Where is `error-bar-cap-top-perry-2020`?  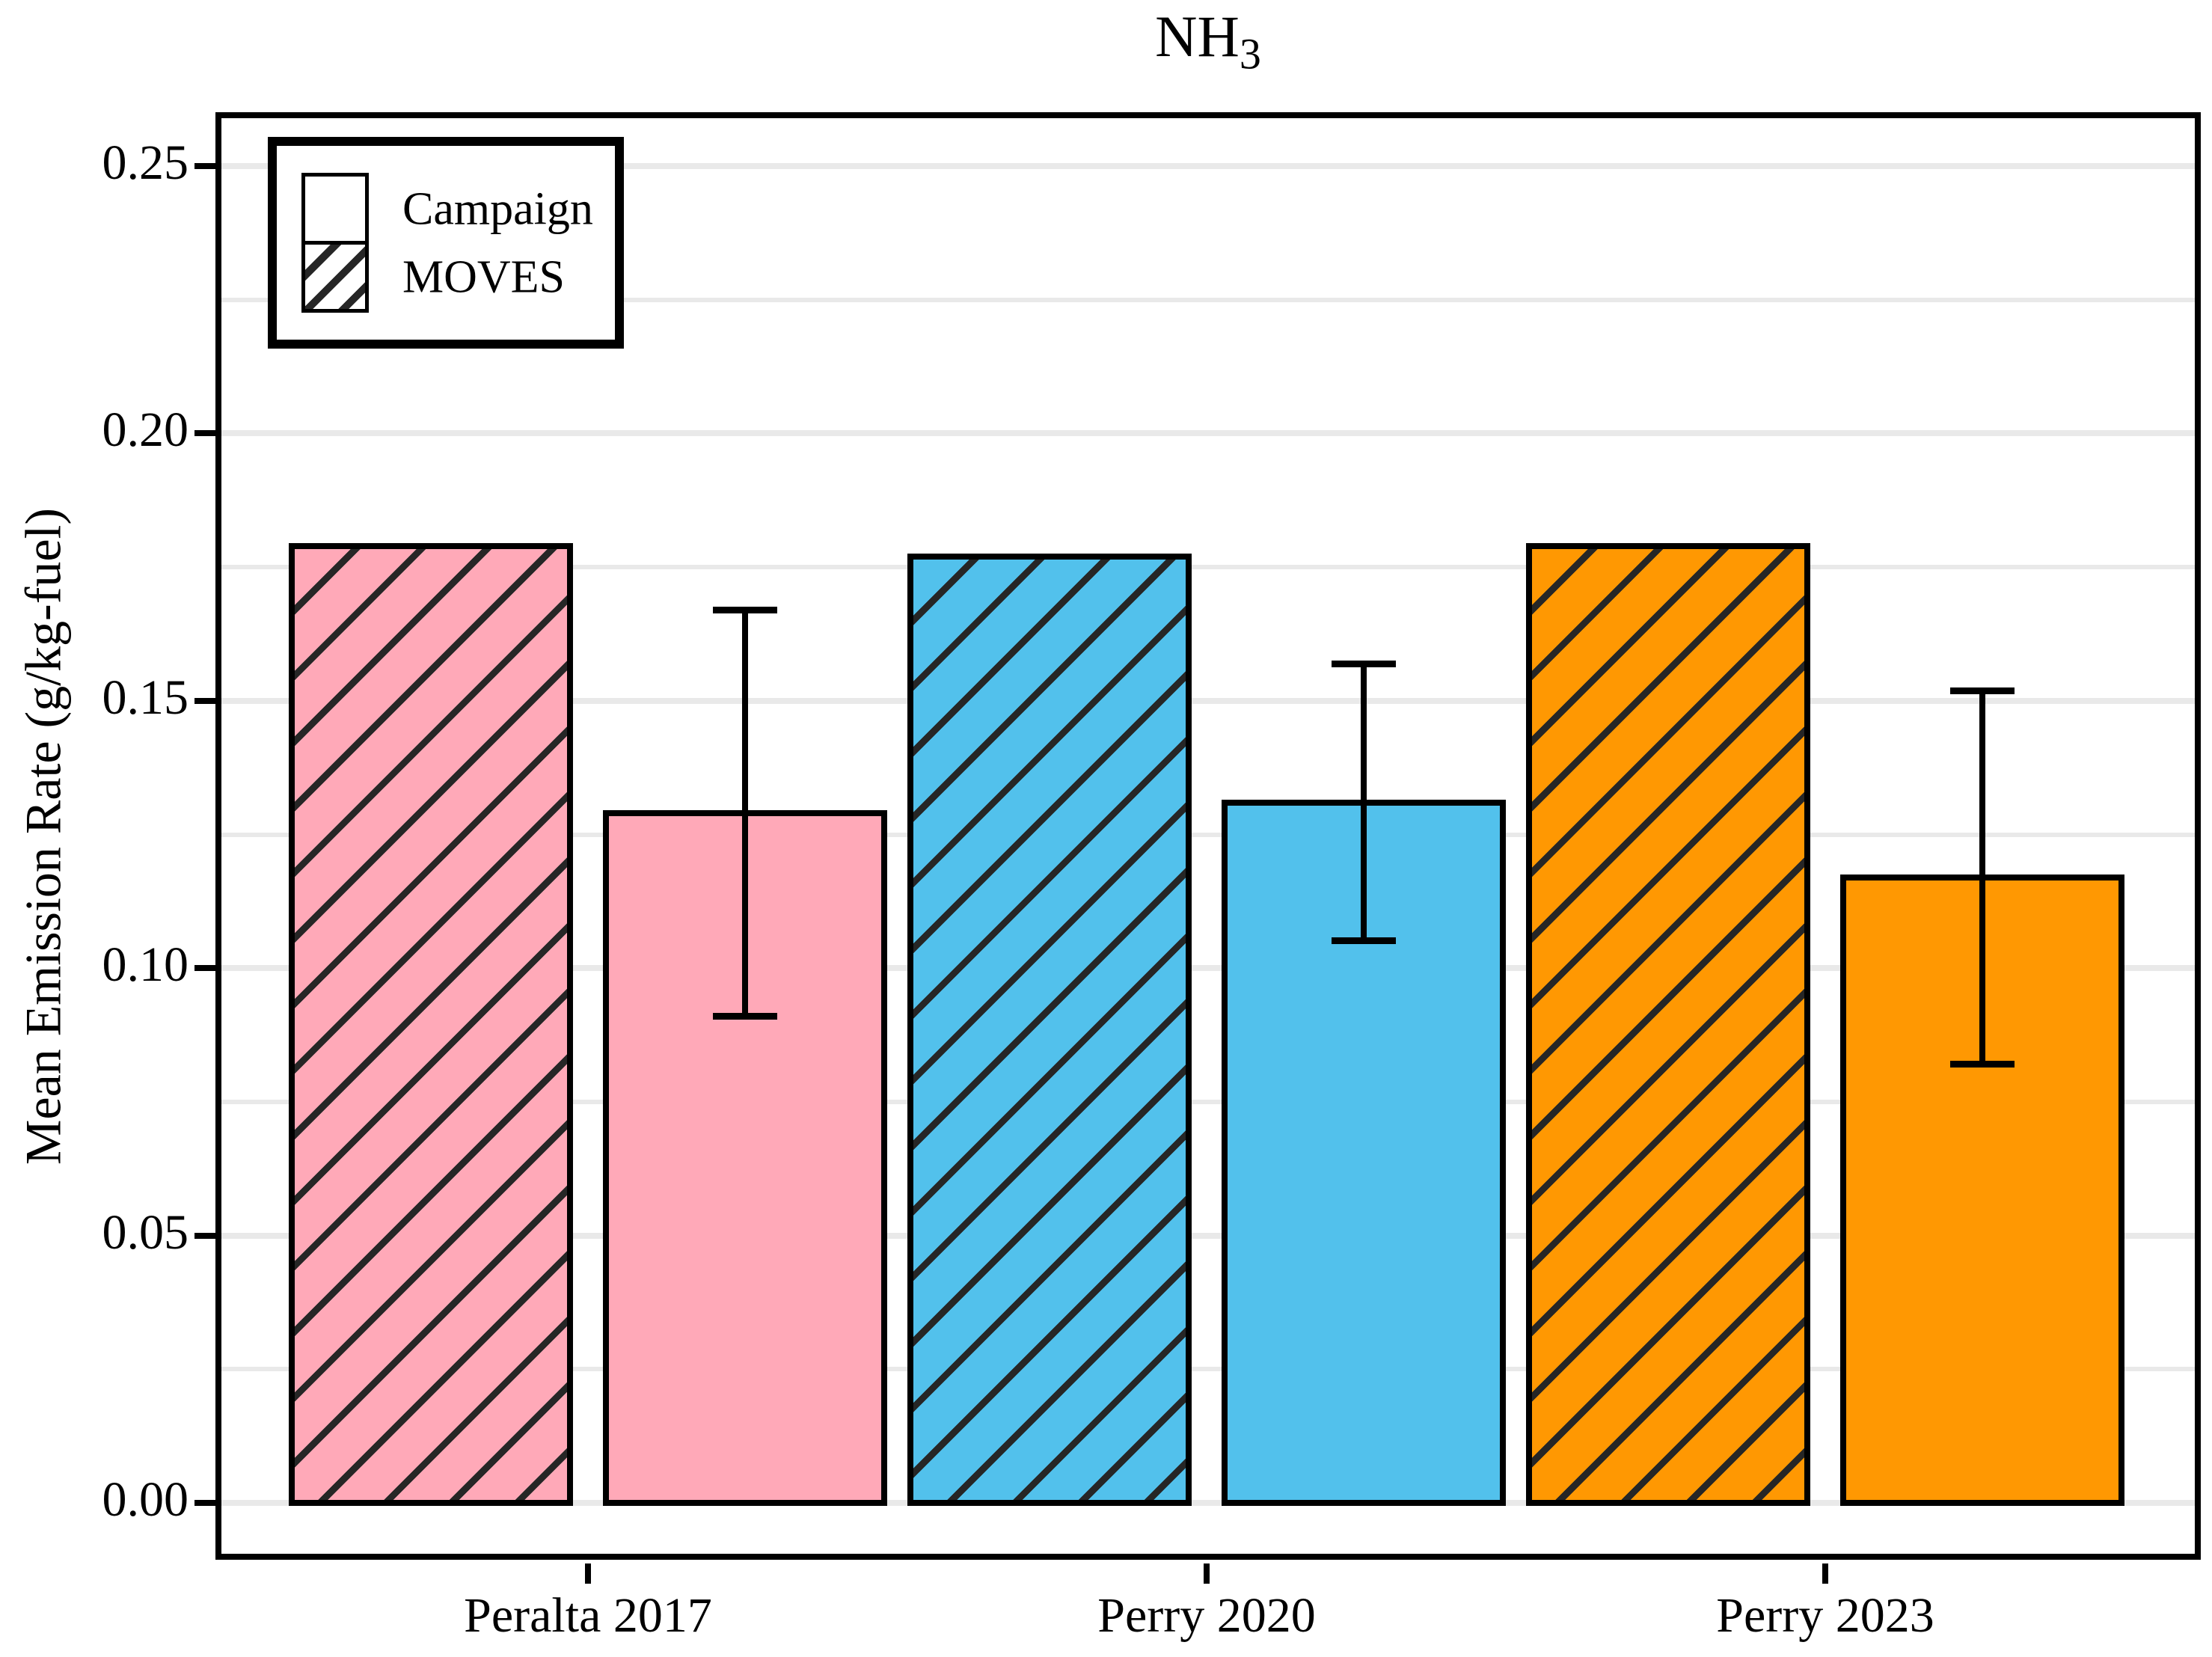 error-bar-cap-top-perry-2020 is located at coordinates (1364, 663).